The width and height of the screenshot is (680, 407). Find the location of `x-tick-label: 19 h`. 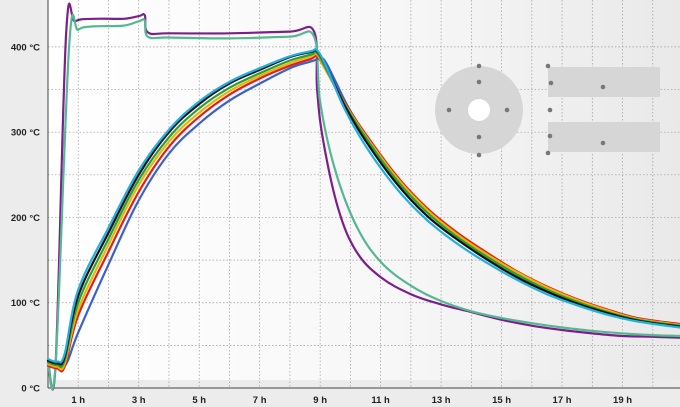

x-tick-label: 19 h is located at coordinates (622, 400).